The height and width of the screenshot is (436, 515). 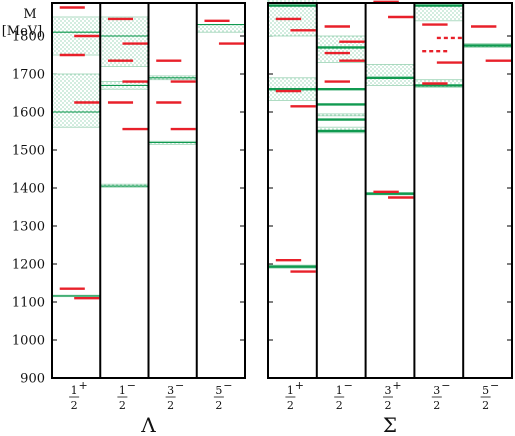 What do you see at coordinates (28, 189) in the screenshot?
I see `y-tick-label: 1400` at bounding box center [28, 189].